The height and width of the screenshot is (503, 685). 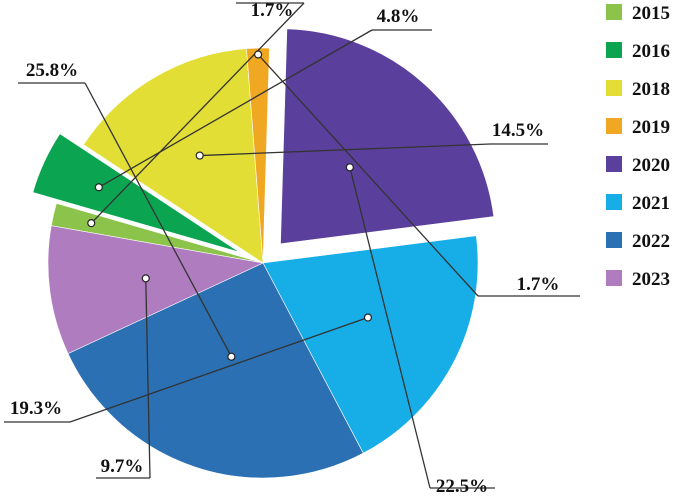 I want to click on leader-line-2020, so click(x=390, y=328).